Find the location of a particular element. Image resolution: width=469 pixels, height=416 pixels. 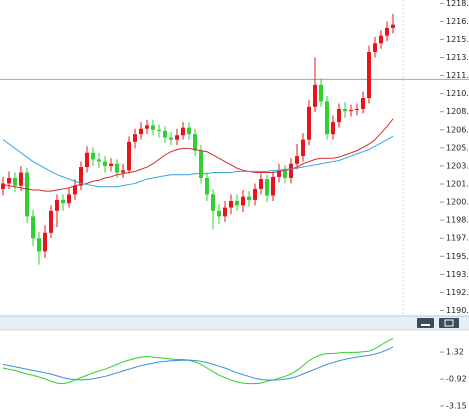

minimize-button is located at coordinates (425, 323).